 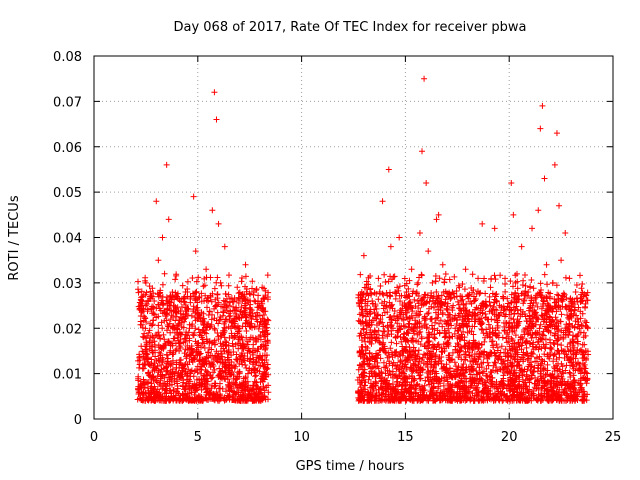 What do you see at coordinates (67, 239) in the screenshot?
I see `y-tick-label: 0.04` at bounding box center [67, 239].